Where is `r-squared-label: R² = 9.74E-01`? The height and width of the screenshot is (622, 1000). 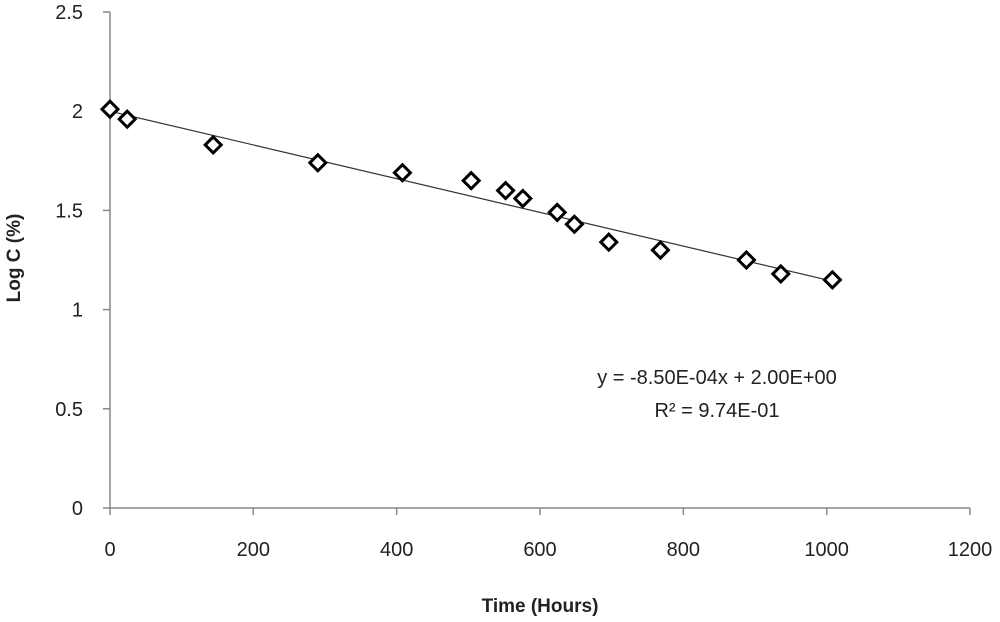 r-squared-label: R² = 9.74E-01 is located at coordinates (716, 411).